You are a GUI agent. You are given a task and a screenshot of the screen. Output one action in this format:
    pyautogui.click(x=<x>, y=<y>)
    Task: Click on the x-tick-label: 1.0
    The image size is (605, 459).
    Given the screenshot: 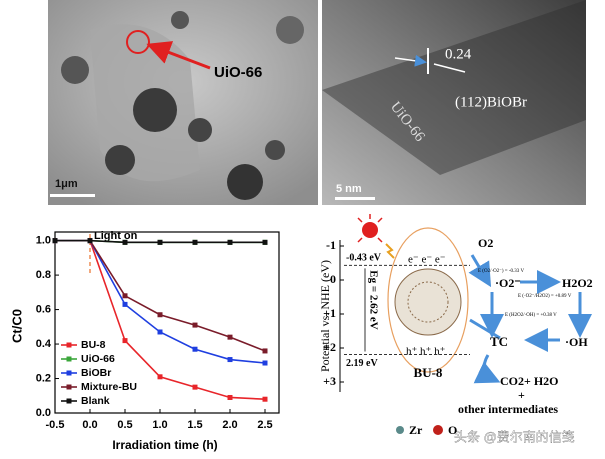 What is the action you would take?
    pyautogui.click(x=159, y=425)
    